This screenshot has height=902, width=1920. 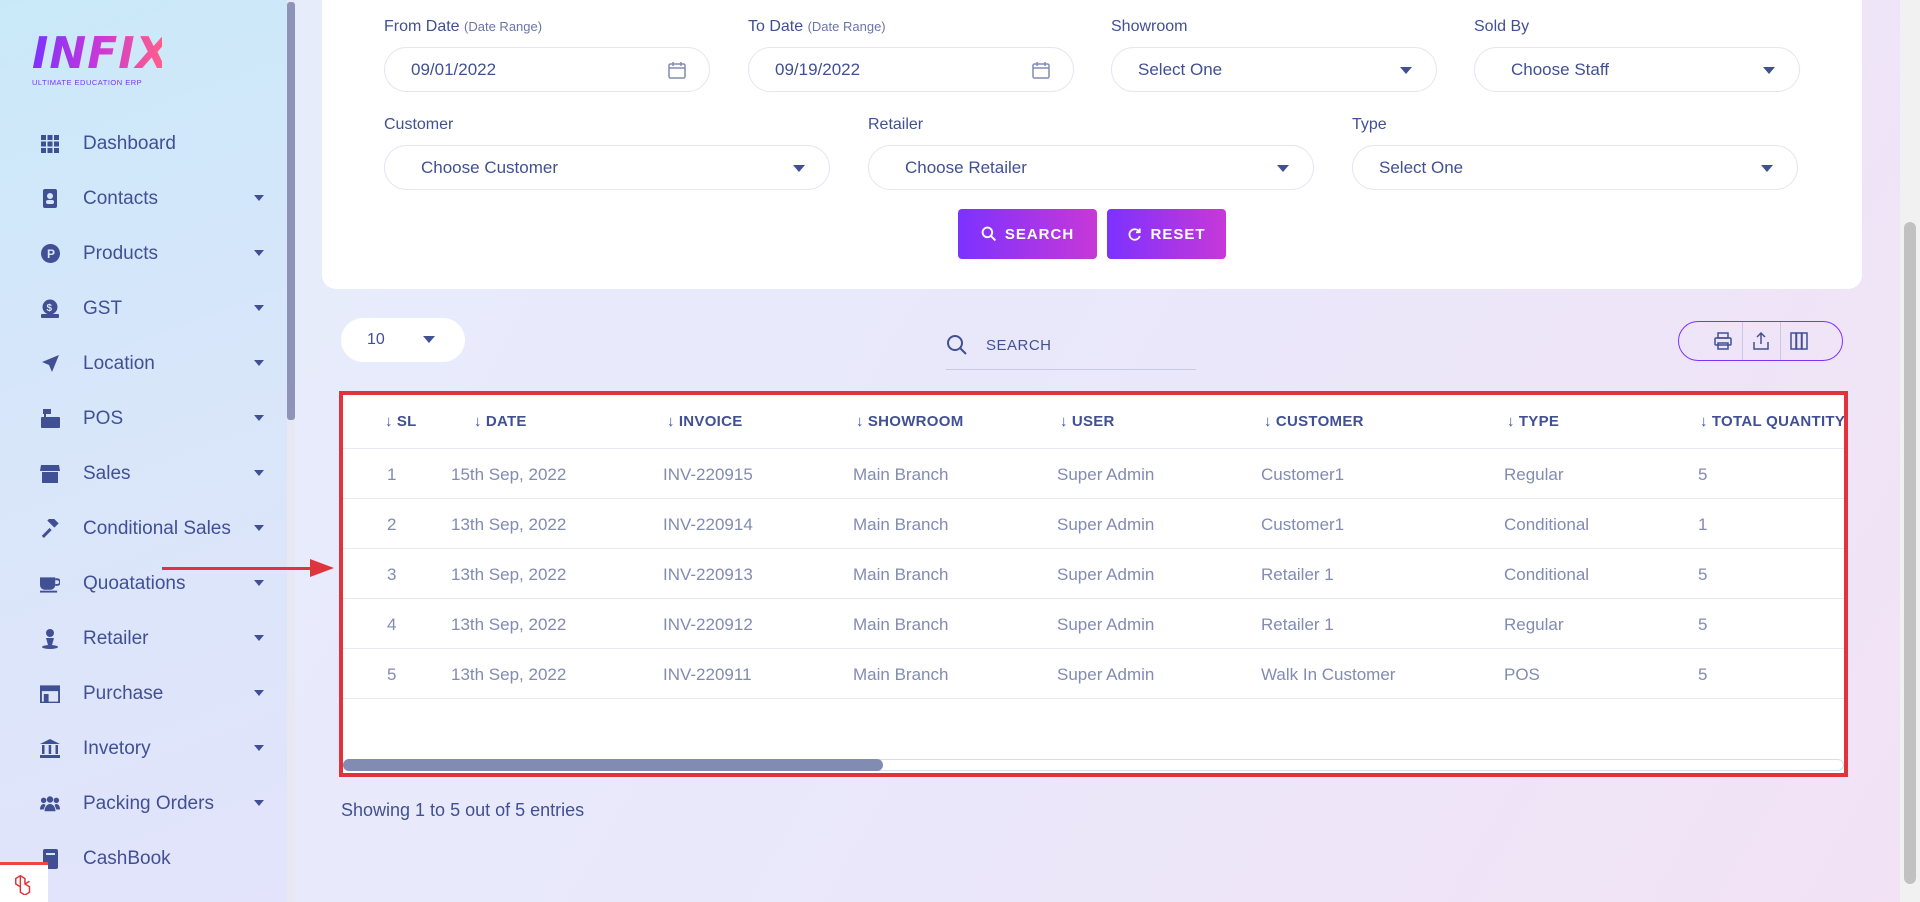 I want to click on sidebar-item-quoatations: Quoatations, so click(x=156, y=583).